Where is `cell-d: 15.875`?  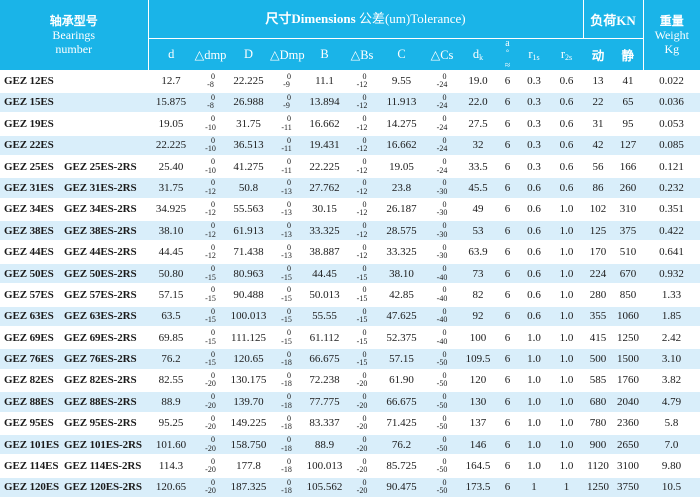
cell-d: 15.875 is located at coordinates (171, 102).